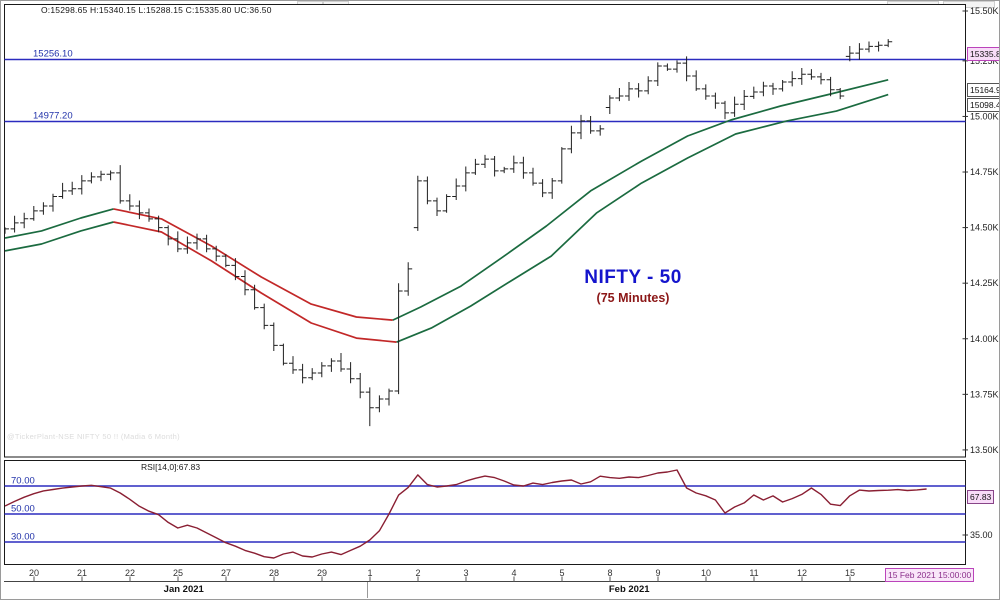 This screenshot has width=1000, height=600. Describe the element at coordinates (983, 105) in the screenshot. I see `ma-lower-value-badge: 15098.4` at that location.